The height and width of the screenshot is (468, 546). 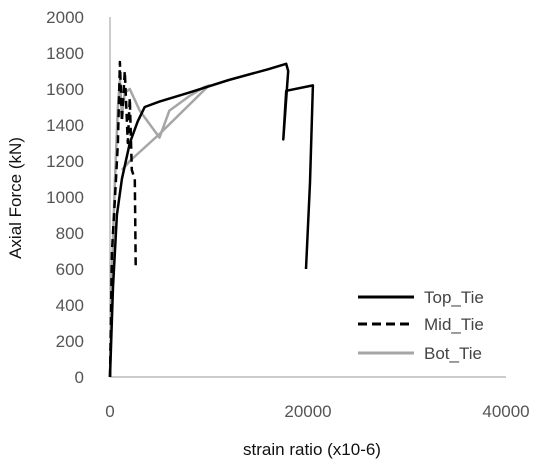 What do you see at coordinates (70, 233) in the screenshot?
I see `y-tick-label: 800` at bounding box center [70, 233].